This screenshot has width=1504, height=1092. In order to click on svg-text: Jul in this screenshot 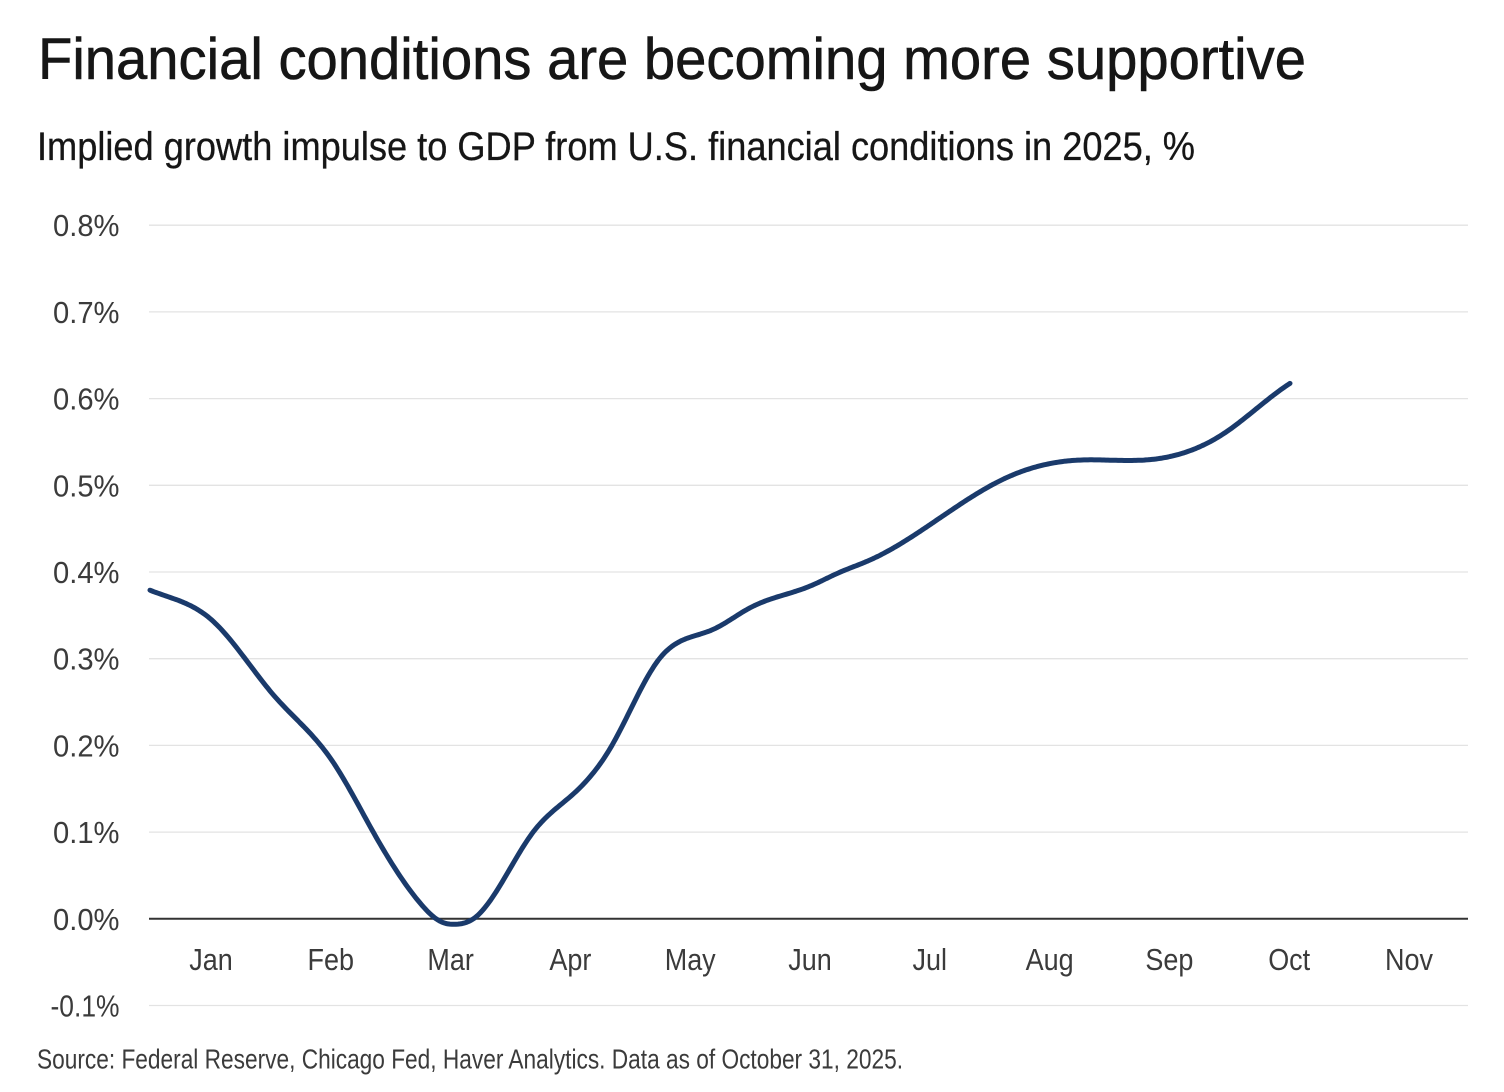, I will do `click(930, 959)`.